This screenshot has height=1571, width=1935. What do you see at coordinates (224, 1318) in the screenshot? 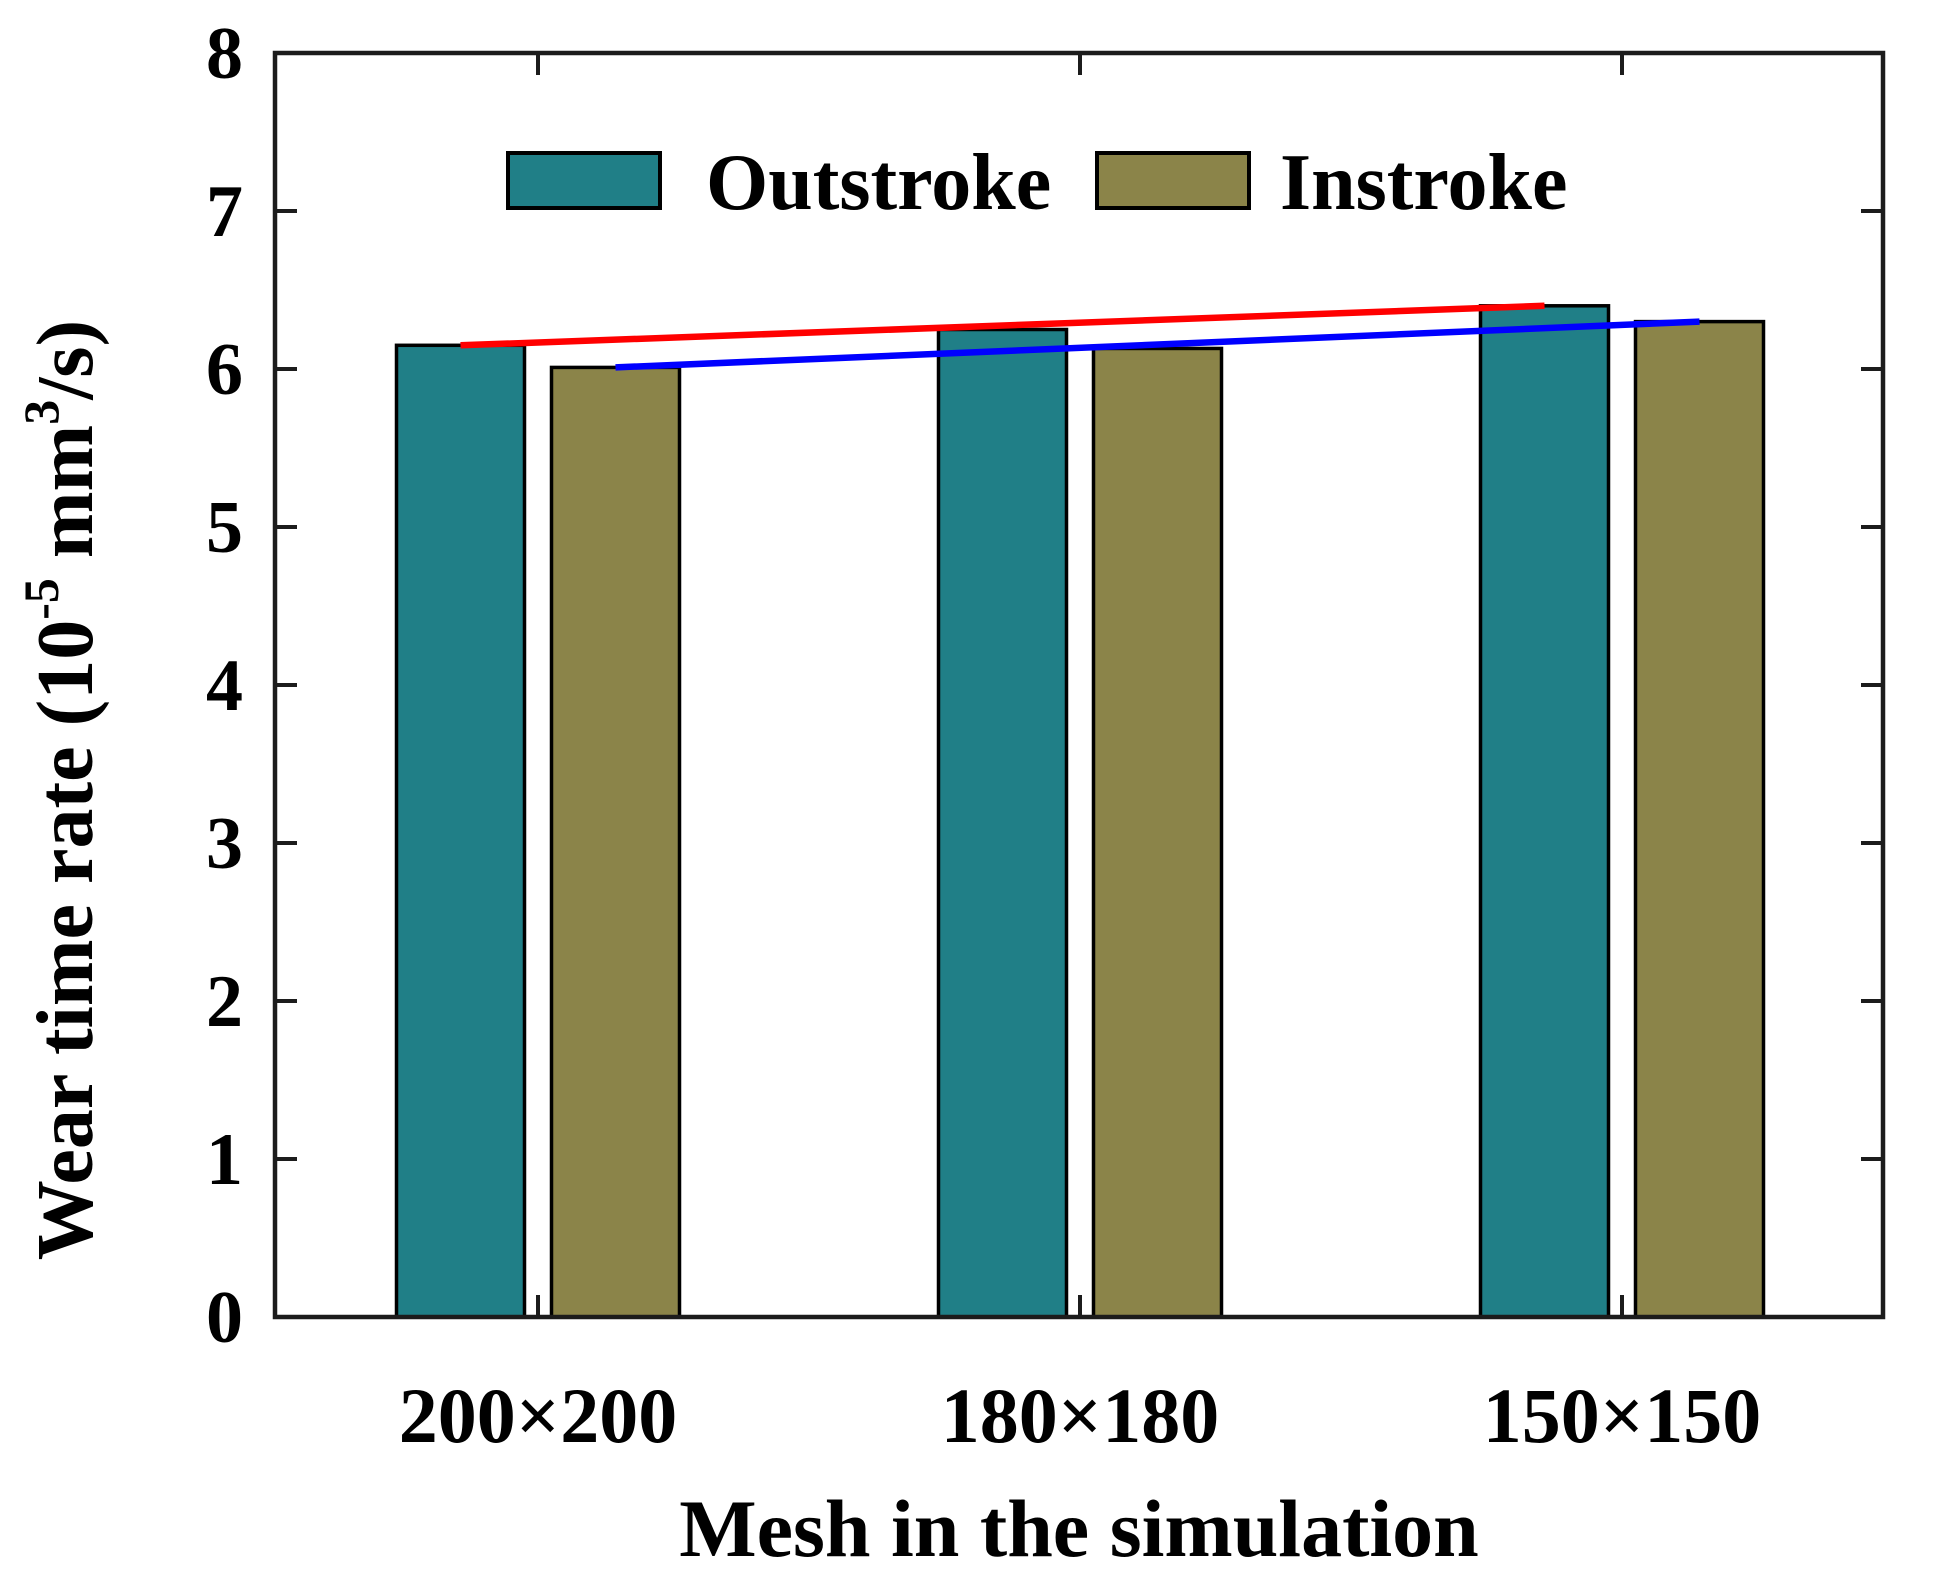
I see `y-tick-label-0: 0` at bounding box center [224, 1318].